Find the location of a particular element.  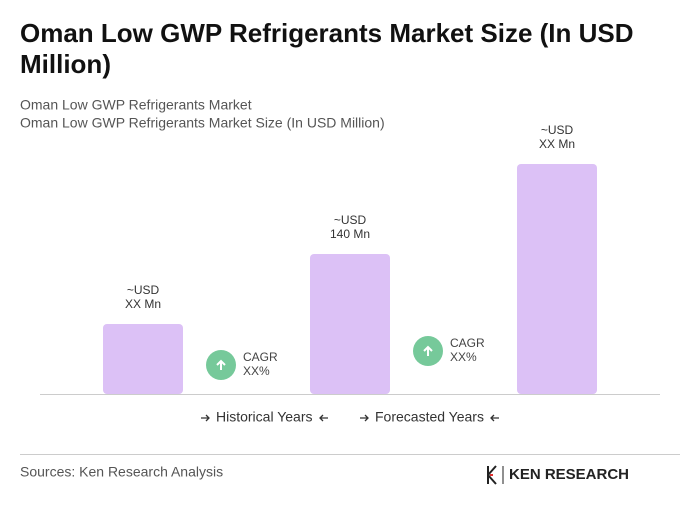

subtitle: Oman Low GWP Refrigerants Market is located at coordinates (136, 105).